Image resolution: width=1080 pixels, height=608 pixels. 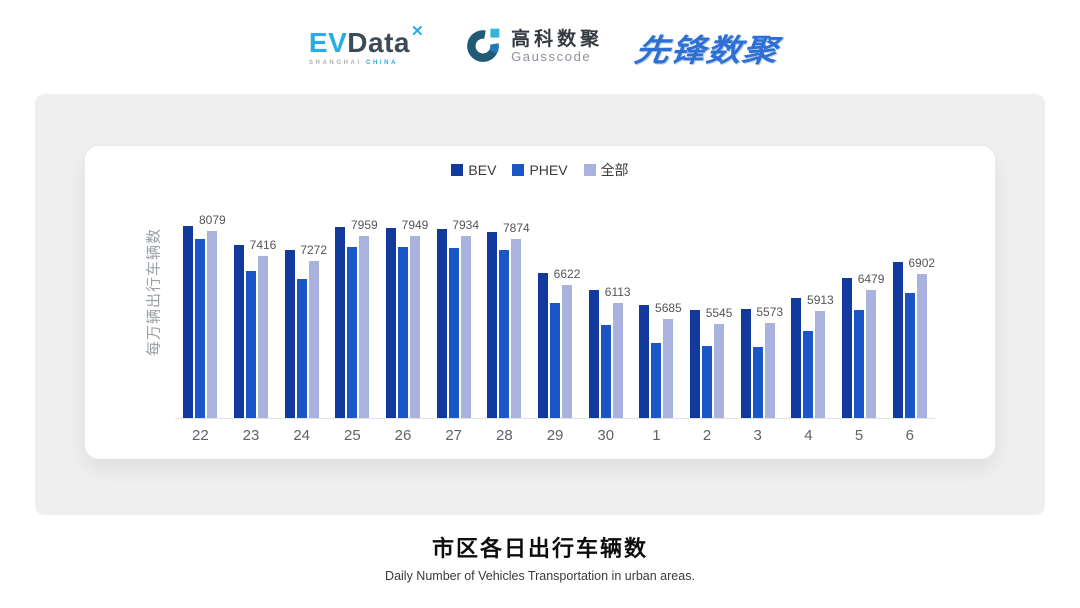 What do you see at coordinates (364, 224) in the screenshot?
I see `bar-value-label: 7959` at bounding box center [364, 224].